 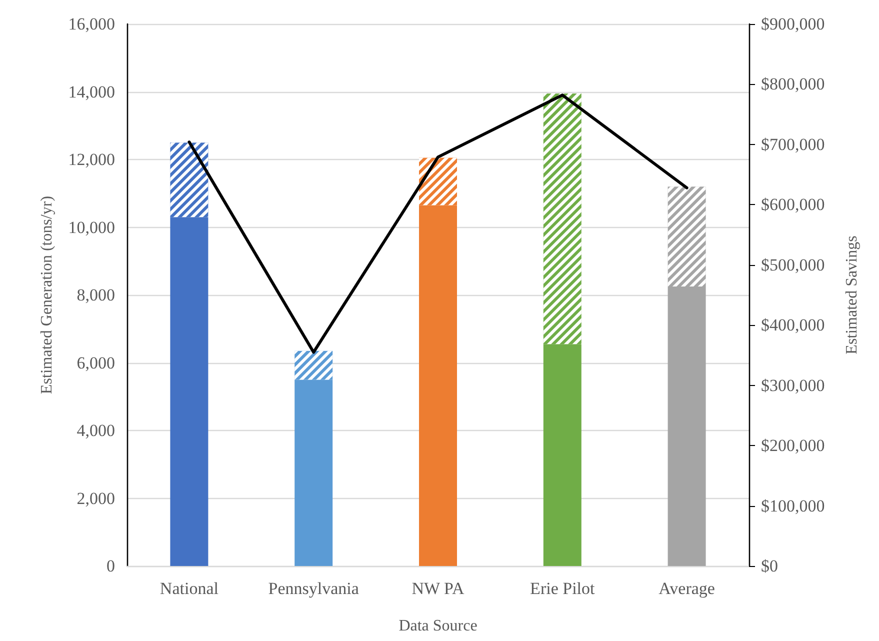 What do you see at coordinates (793, 204) in the screenshot?
I see `y2-tick-label: $600,000` at bounding box center [793, 204].